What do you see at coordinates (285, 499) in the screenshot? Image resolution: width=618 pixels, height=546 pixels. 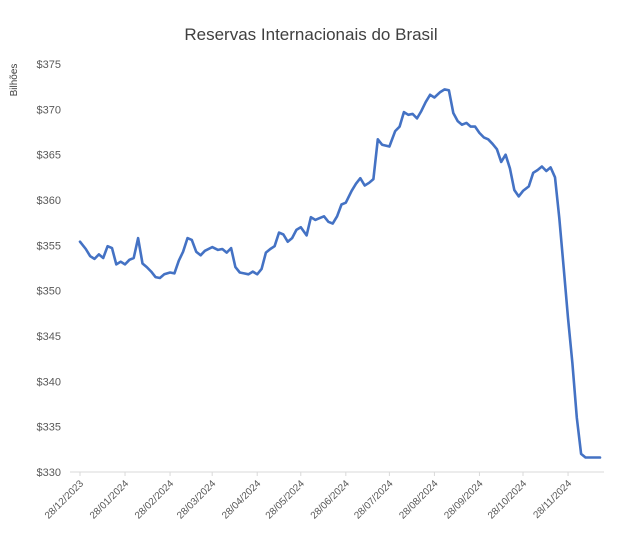 I see `x-tick-label: 28/05/2024` at bounding box center [285, 499].